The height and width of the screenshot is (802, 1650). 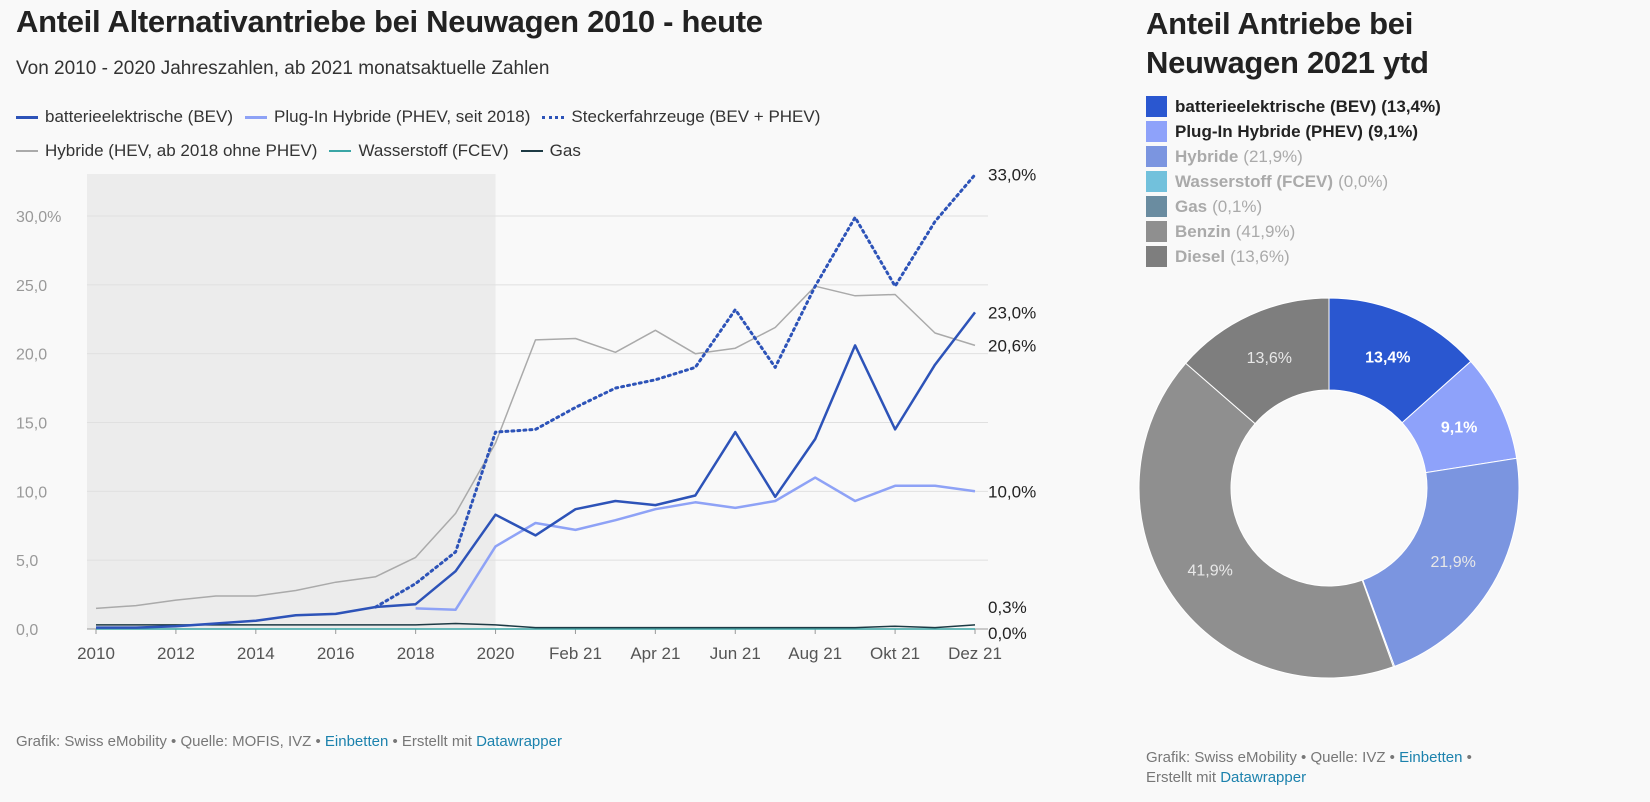 I want to click on donut-datawrapper-link: Datawrapper, so click(x=1263, y=777).